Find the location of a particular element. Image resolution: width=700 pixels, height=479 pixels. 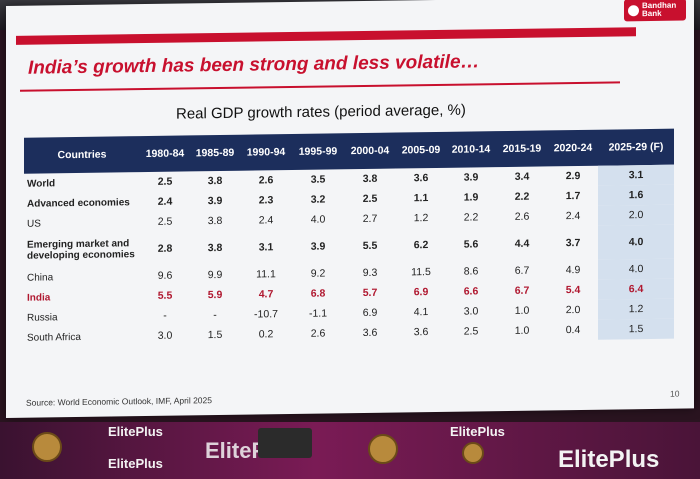

value-cell: 2.9 is located at coordinates (573, 176).